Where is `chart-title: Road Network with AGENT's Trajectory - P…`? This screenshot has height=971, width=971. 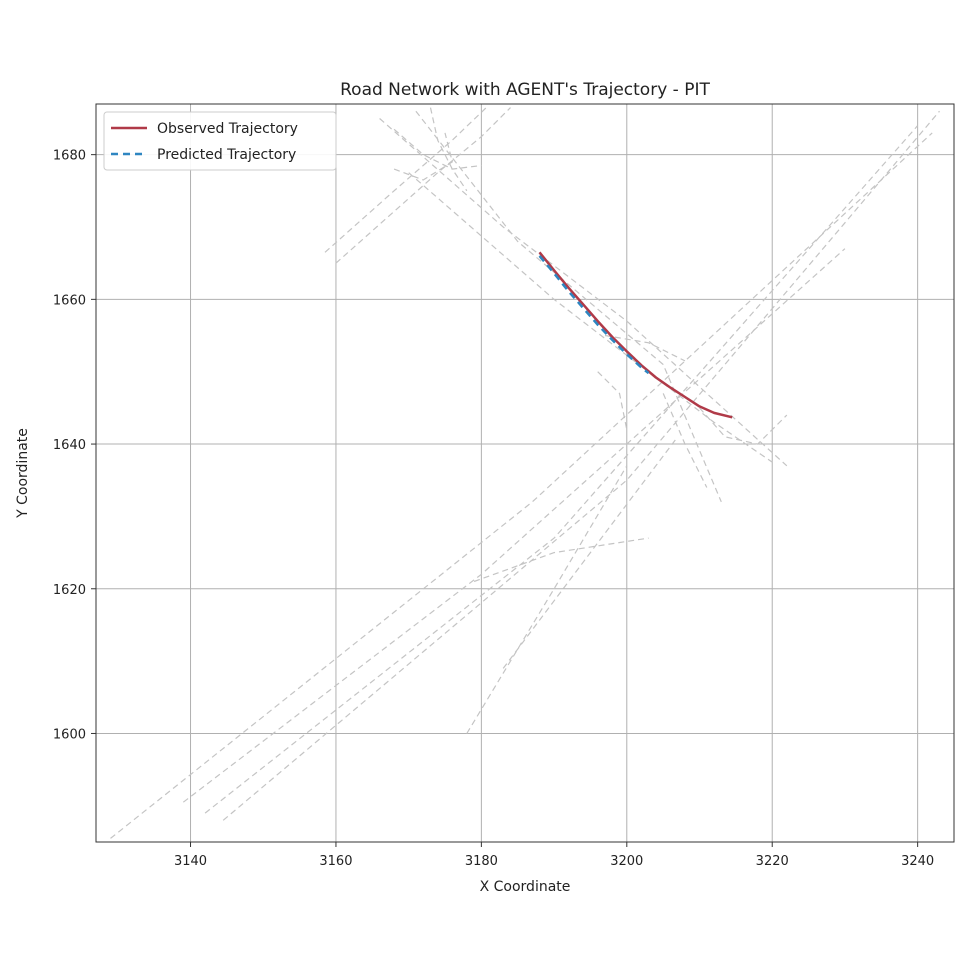
chart-title: Road Network with AGENT's Trajectory - P… is located at coordinates (525, 90).